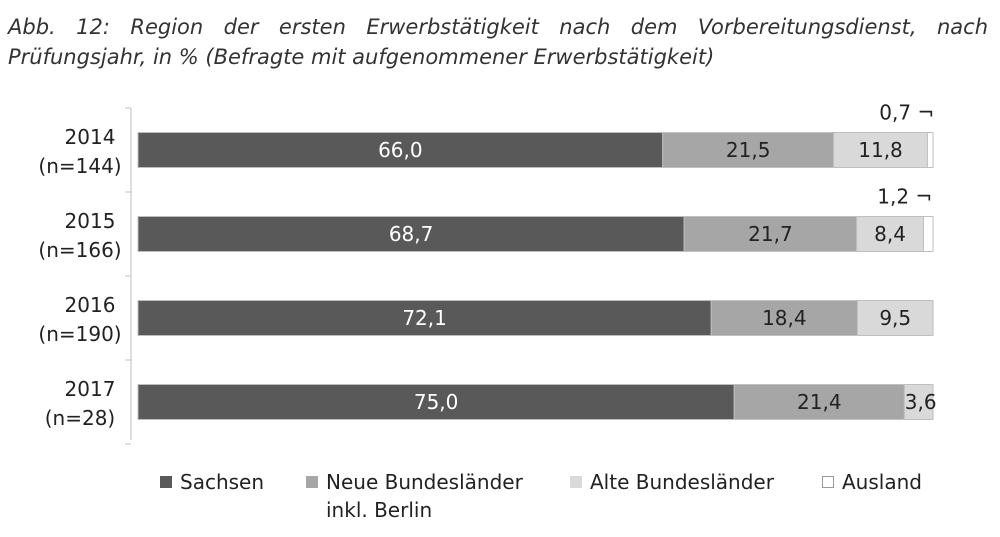  I want to click on data-label: 21,7, so click(770, 234).